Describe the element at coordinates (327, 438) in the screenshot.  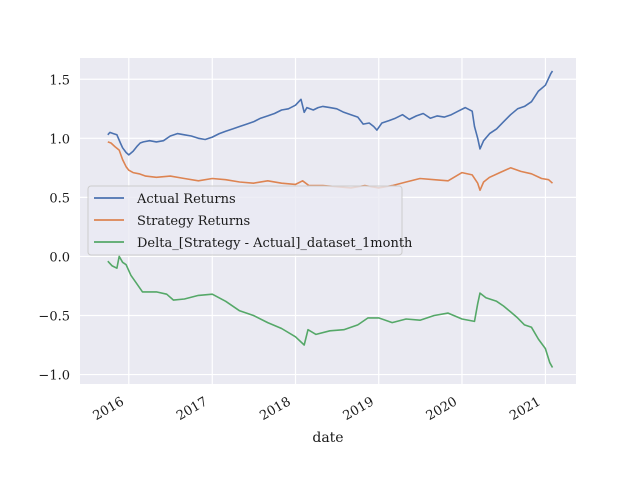
I see `x-axis-title: date` at that location.